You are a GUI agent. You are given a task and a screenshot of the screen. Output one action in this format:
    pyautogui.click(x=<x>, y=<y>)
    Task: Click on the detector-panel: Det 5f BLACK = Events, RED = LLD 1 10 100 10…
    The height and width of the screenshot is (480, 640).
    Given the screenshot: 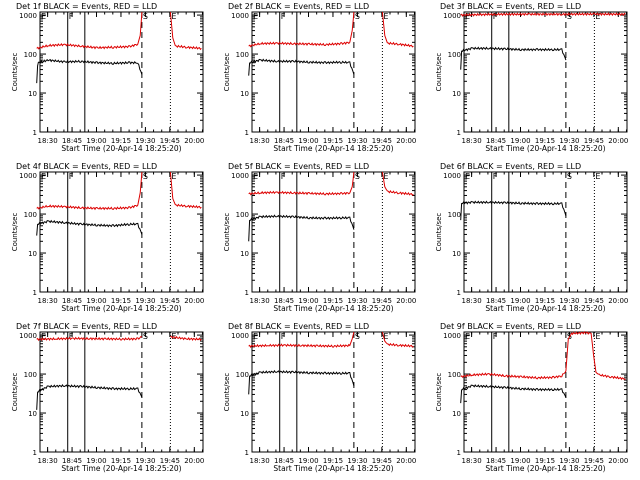 What is the action you would take?
    pyautogui.click(x=319, y=237)
    